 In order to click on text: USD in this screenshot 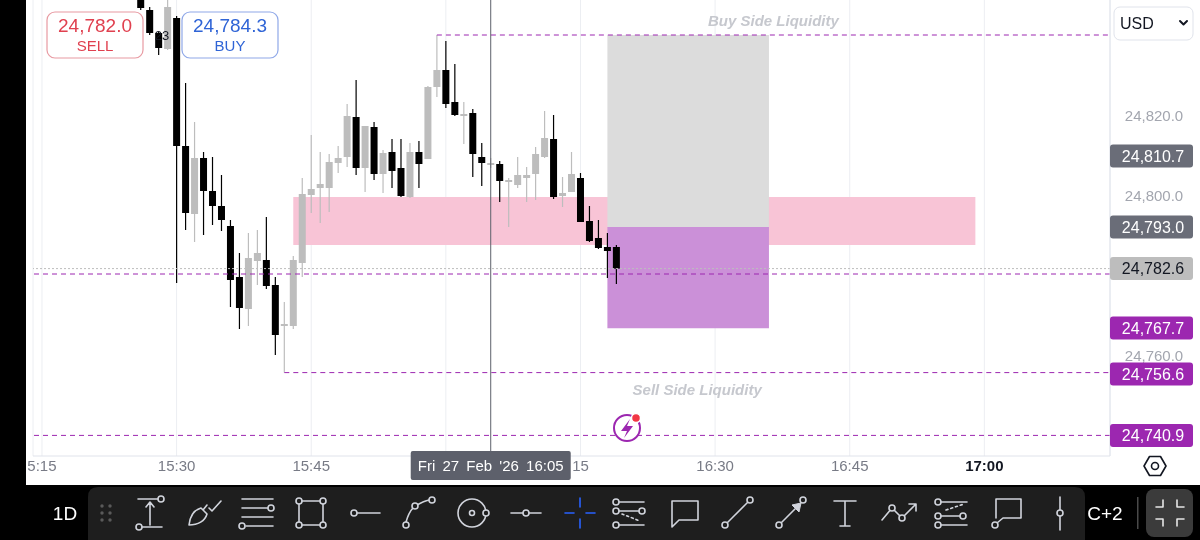, I will do `click(1137, 23)`.